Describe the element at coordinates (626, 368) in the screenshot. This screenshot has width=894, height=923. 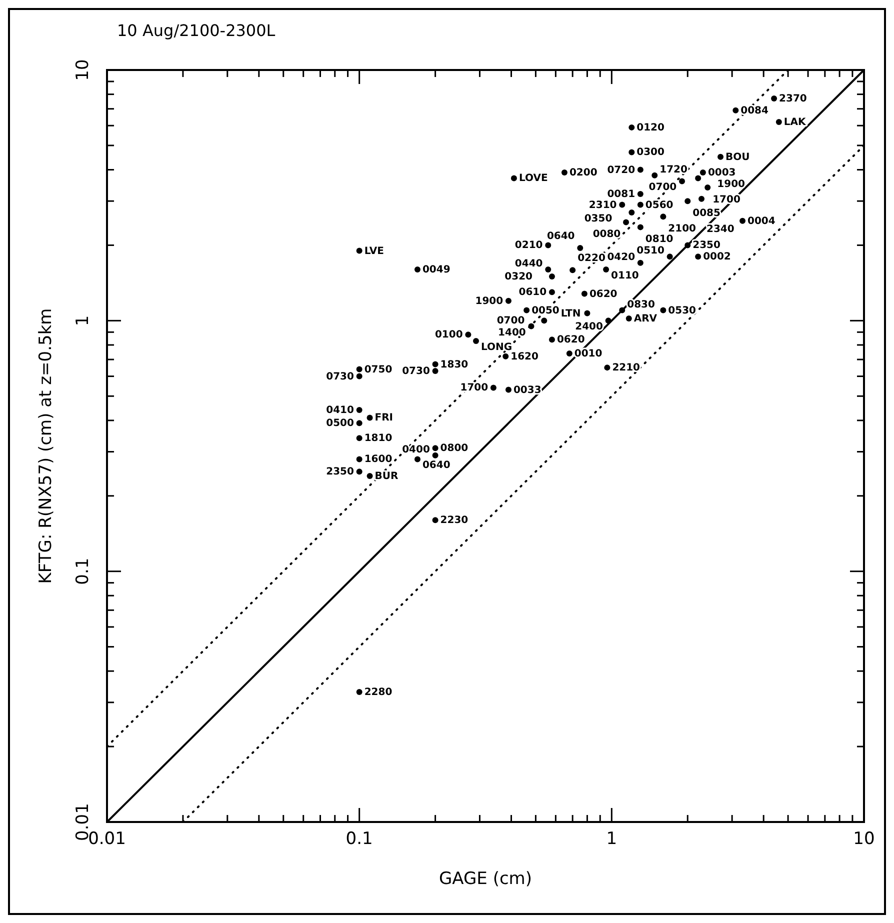
I see `annotation: 2210` at that location.